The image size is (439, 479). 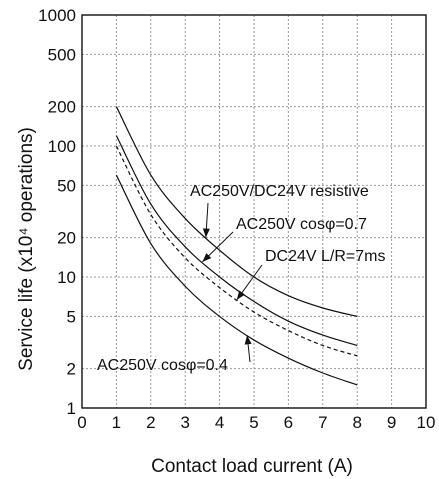 What do you see at coordinates (81, 422) in the screenshot?
I see `x-tick-label: 0` at bounding box center [81, 422].